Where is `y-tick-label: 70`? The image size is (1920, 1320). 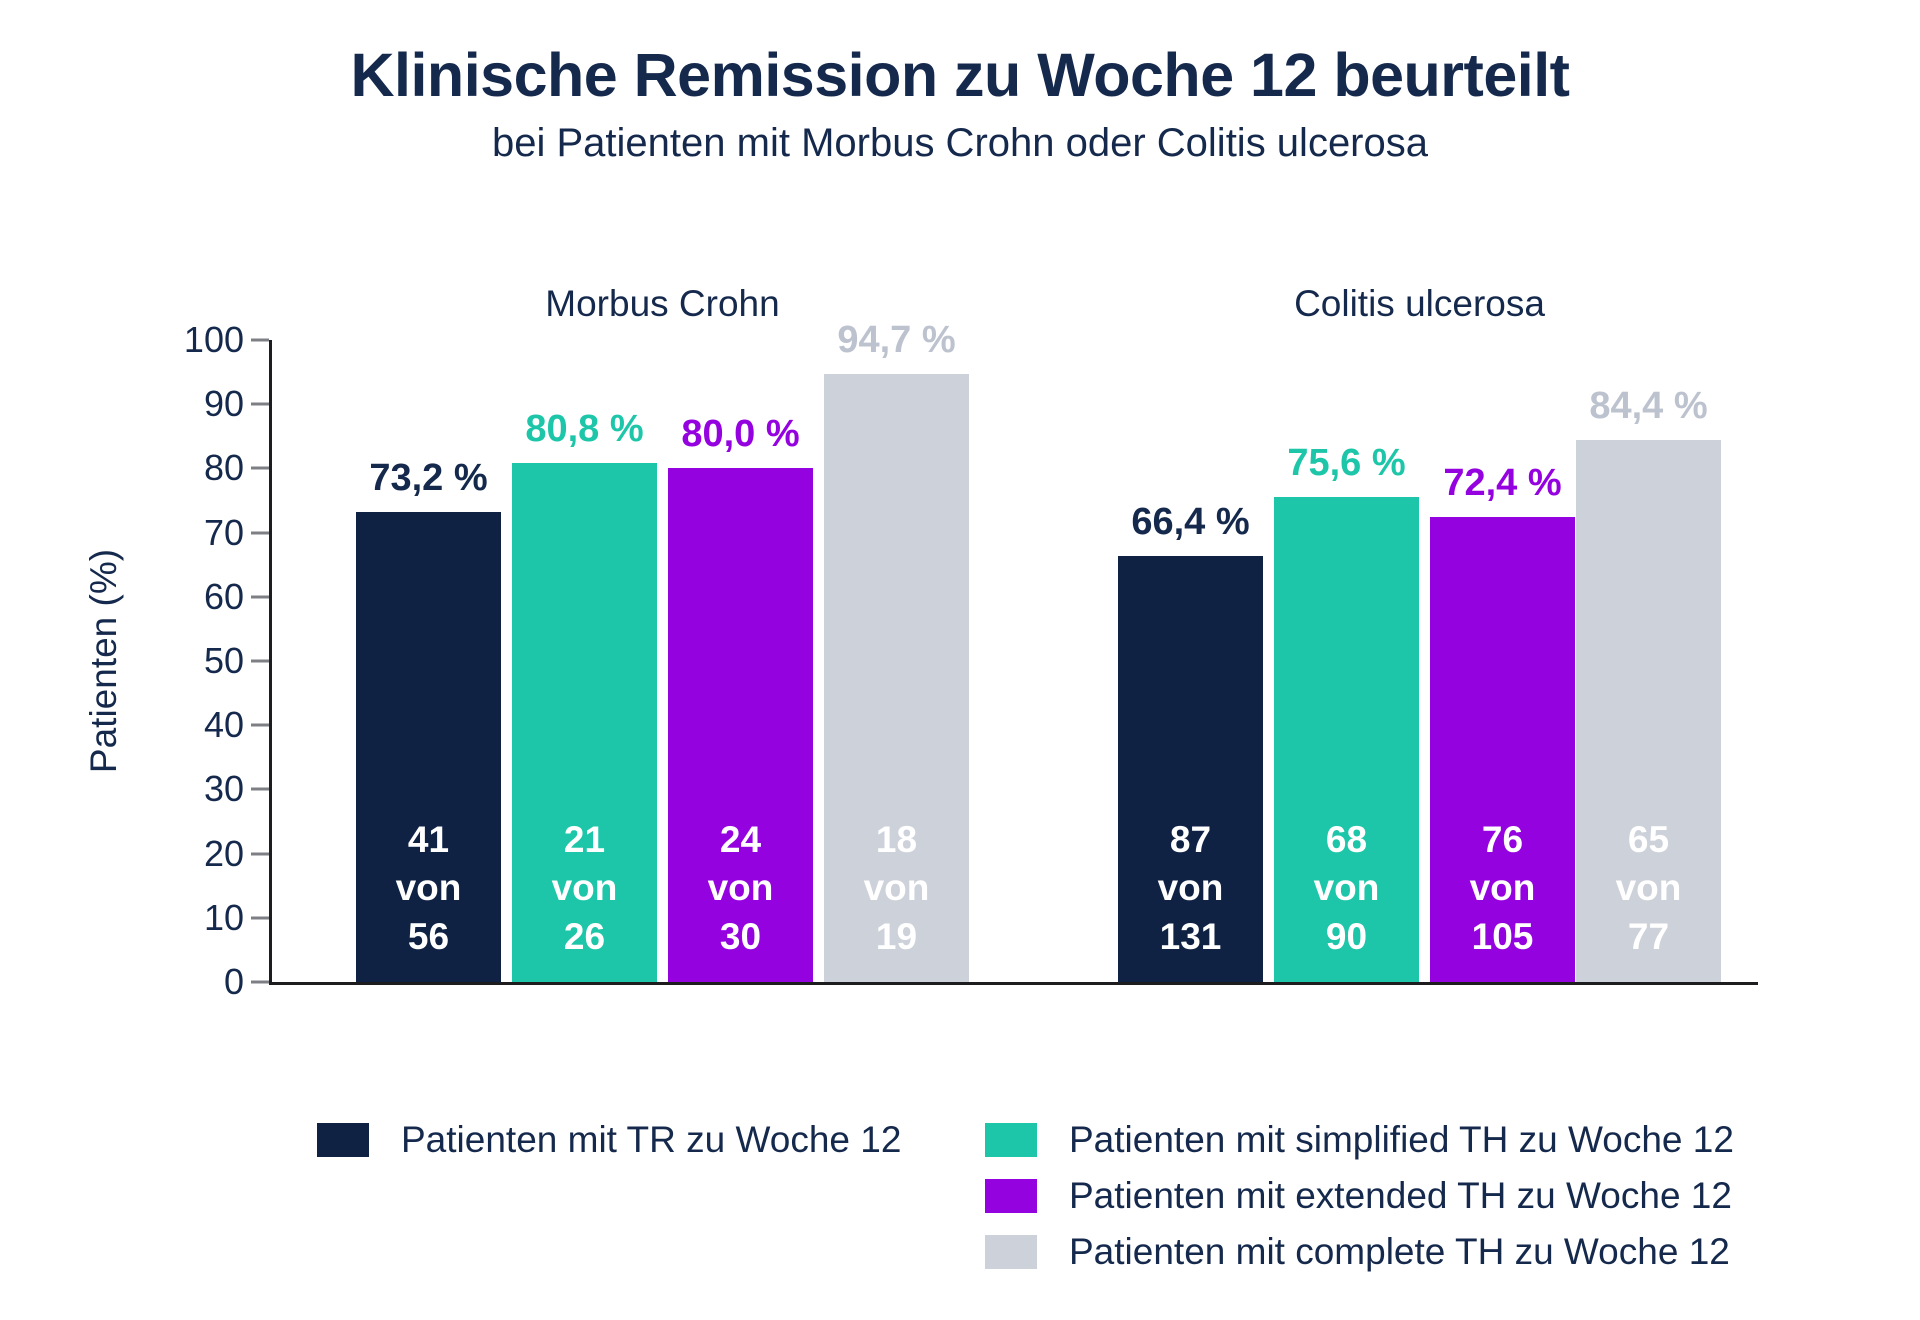
y-tick-label: 70 is located at coordinates (223, 532).